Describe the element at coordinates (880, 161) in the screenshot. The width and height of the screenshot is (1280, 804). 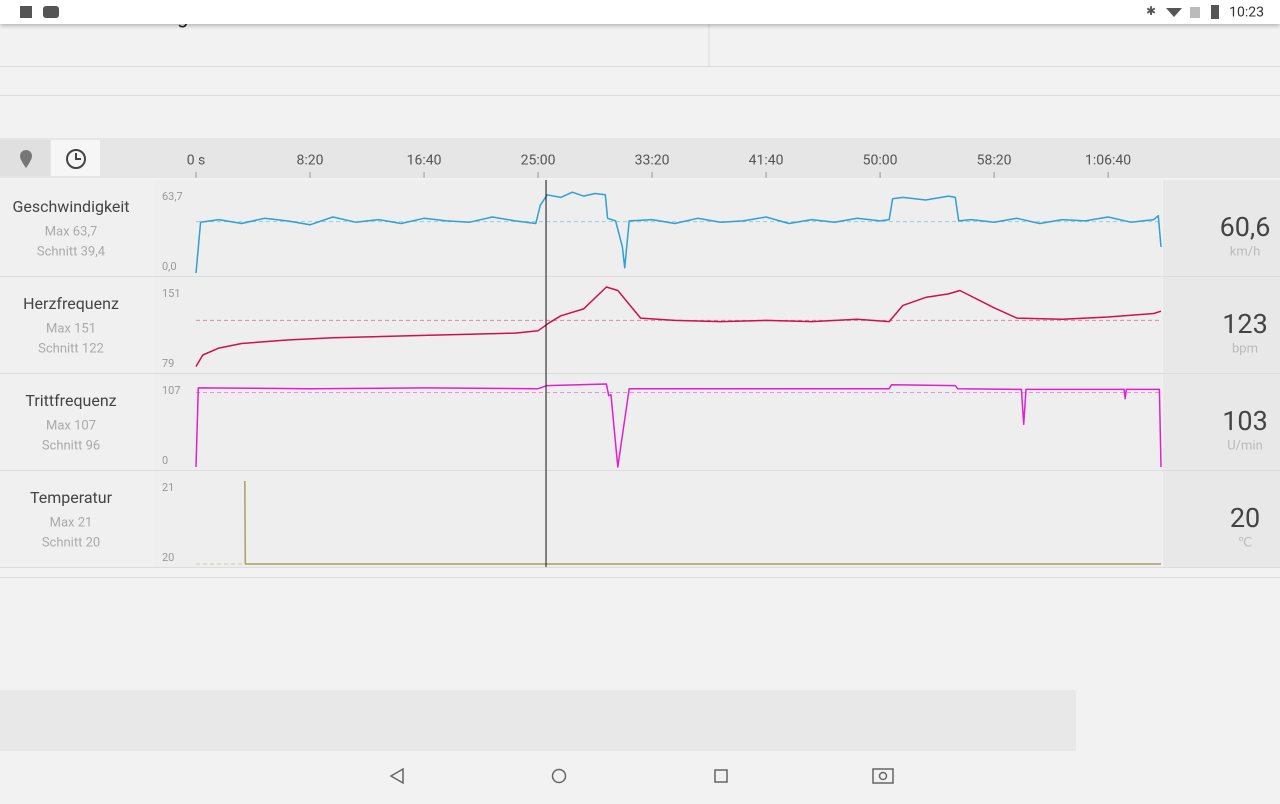
I see `time-tick-label: 50:00` at that location.